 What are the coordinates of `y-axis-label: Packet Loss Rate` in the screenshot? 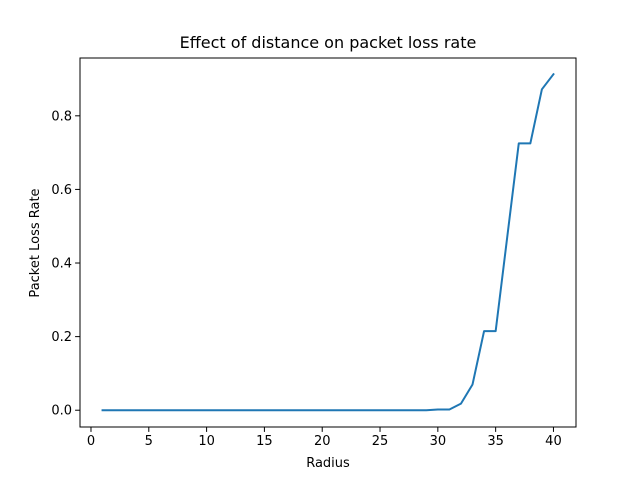 It's located at (35, 242).